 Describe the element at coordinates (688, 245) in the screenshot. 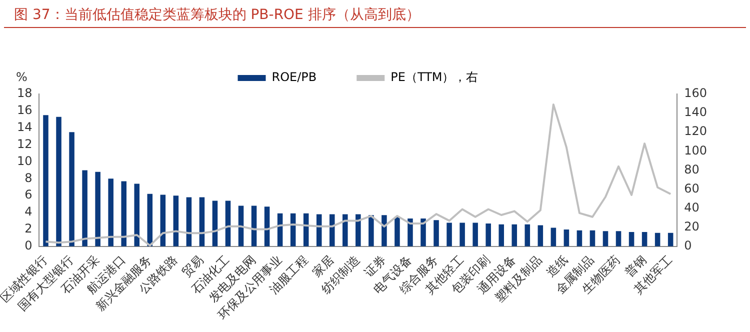

I see `y2-tick-label: 0` at that location.